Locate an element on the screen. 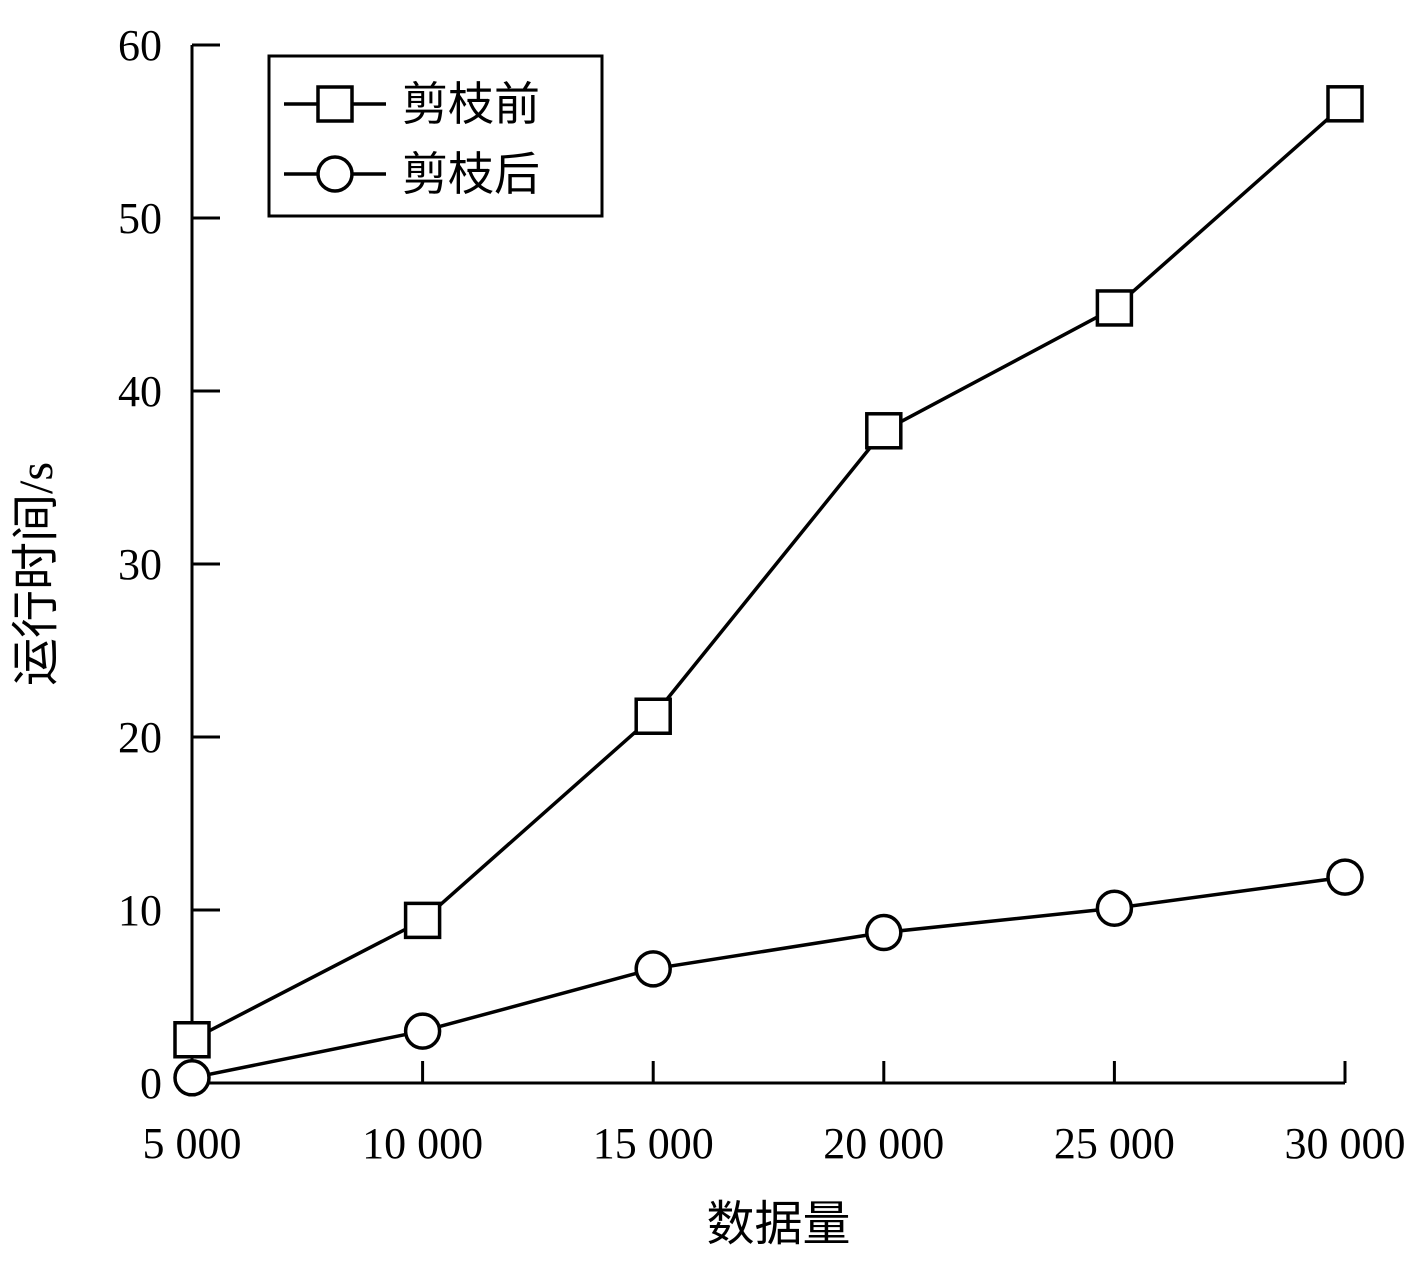  y-tick-label: 30 is located at coordinates (140, 564).